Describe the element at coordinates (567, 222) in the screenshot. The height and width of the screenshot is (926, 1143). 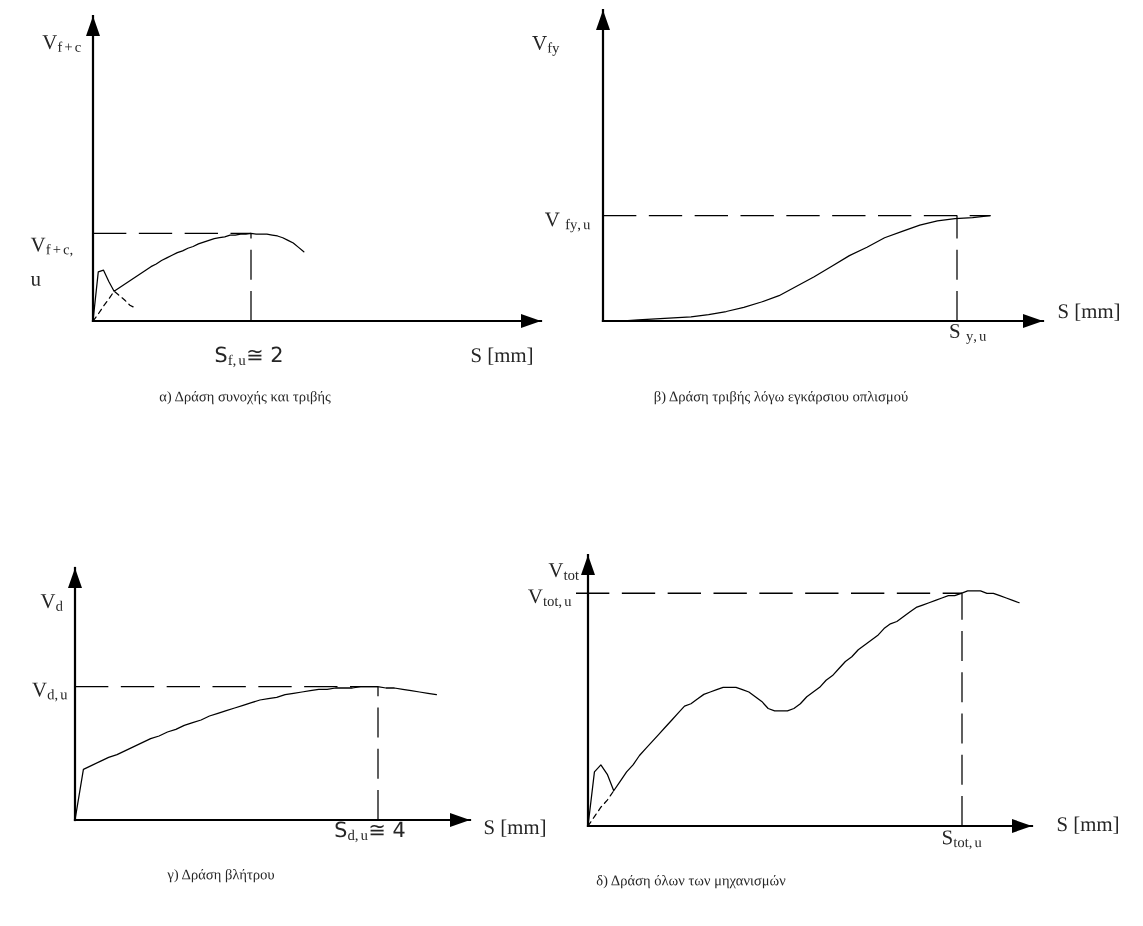
I see `ref-line-label: V $_{fy,u}$` at that location.